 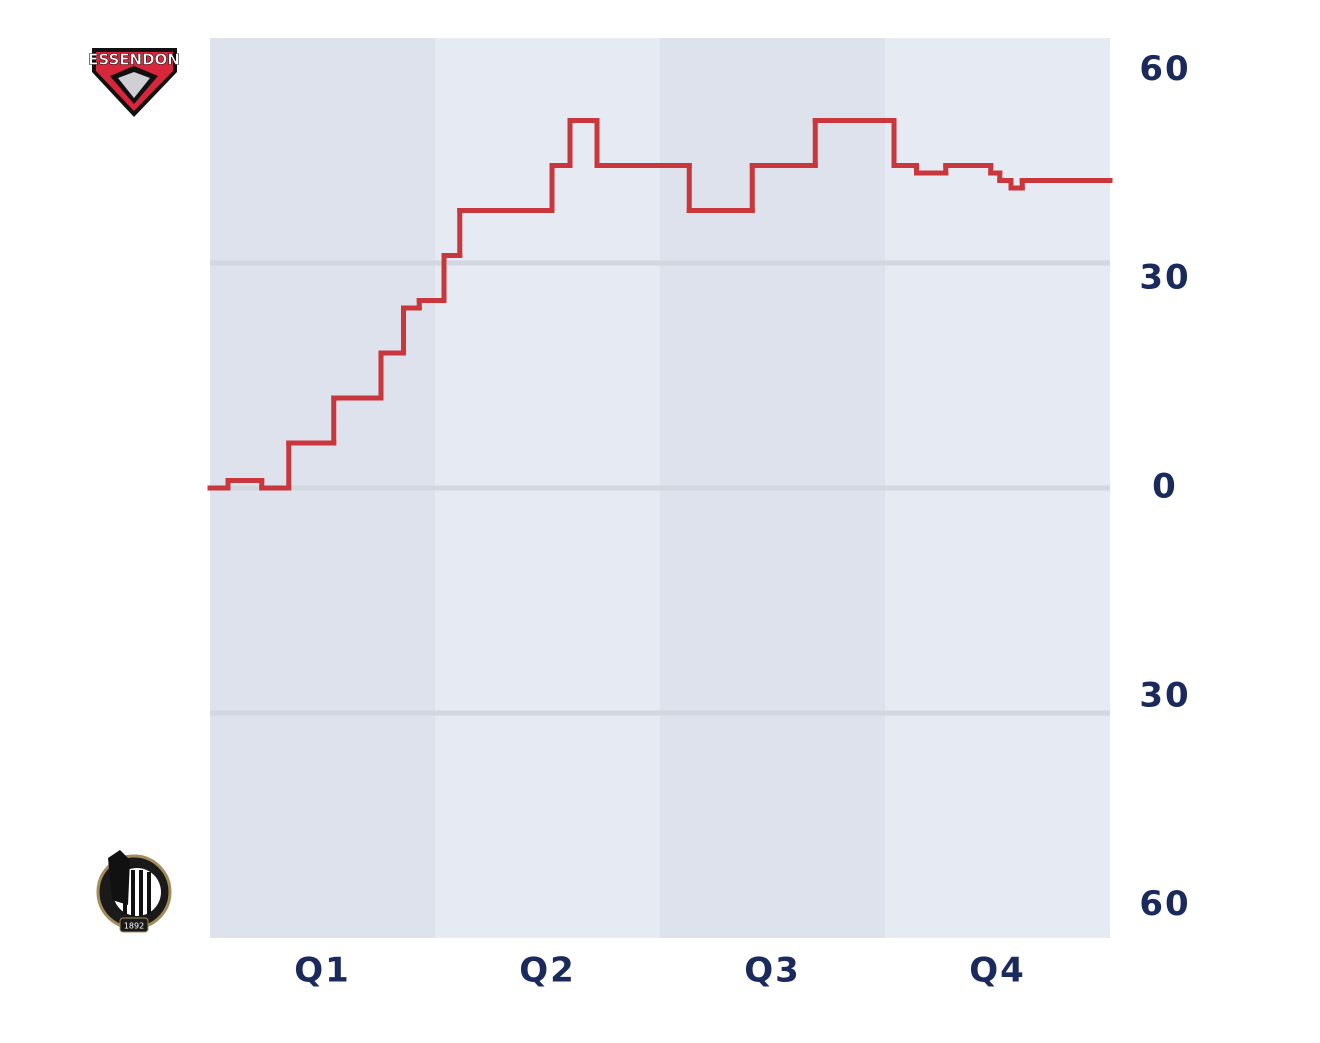 What do you see at coordinates (1165, 487) in the screenshot?
I see `y-tick-label: 0` at bounding box center [1165, 487].